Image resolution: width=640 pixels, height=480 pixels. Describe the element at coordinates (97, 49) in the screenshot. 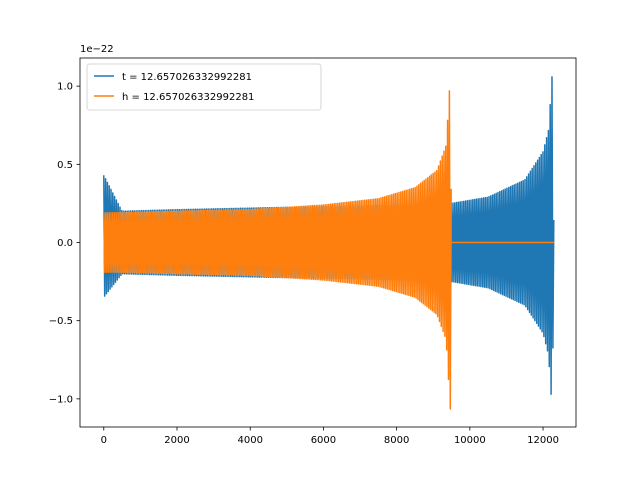

I see `y-offset-text: 1e−22` at that location.